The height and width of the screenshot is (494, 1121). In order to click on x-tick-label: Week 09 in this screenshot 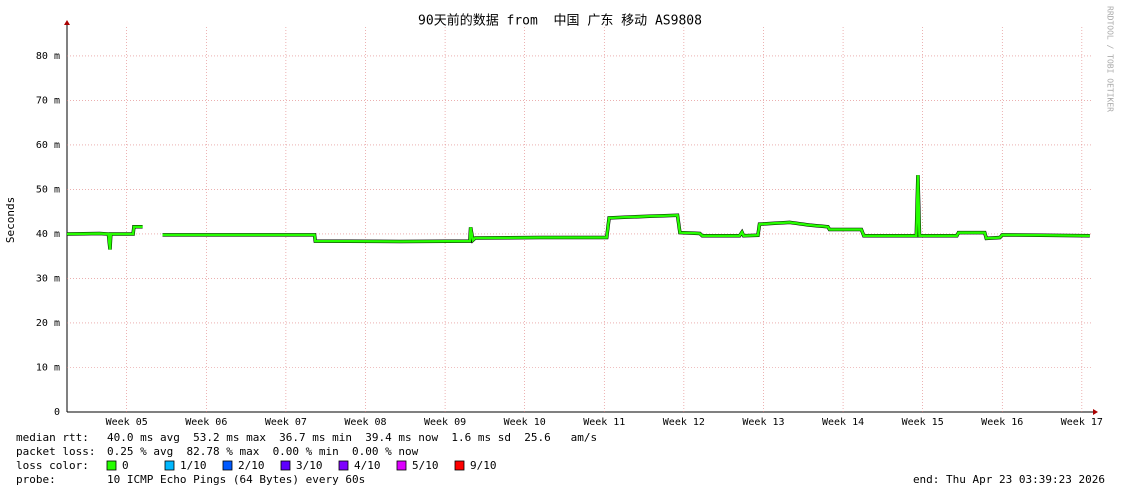, I will do `click(445, 422)`.